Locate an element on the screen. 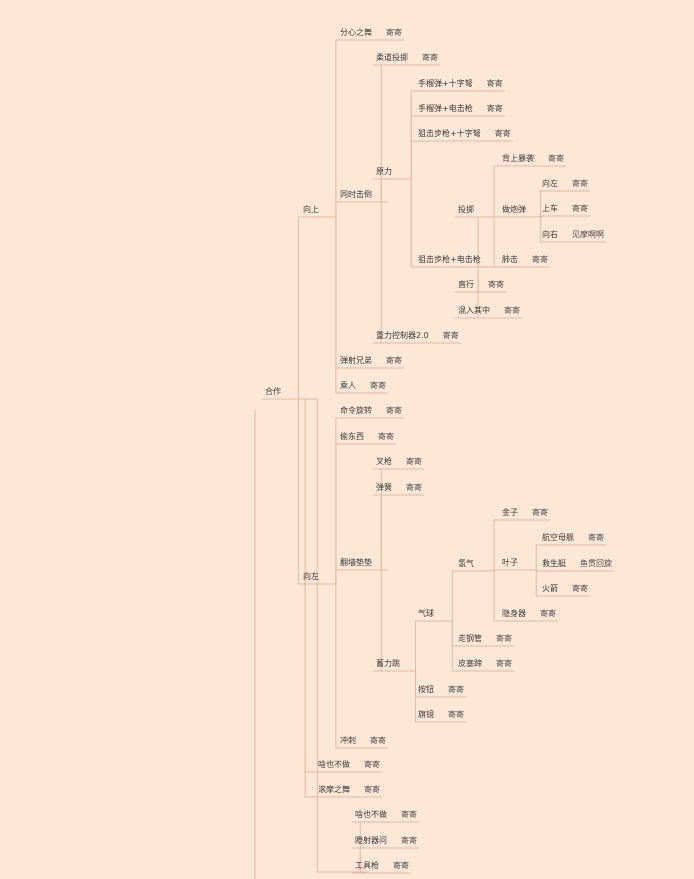  node-label: 乘人 is located at coordinates (348, 385).